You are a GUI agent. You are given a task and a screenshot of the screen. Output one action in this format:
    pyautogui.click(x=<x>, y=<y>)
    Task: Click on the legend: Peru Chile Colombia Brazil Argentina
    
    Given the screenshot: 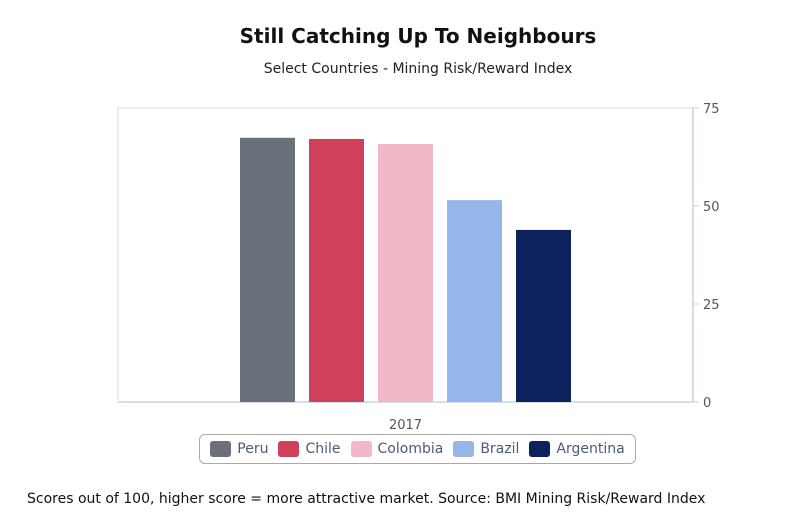 What is the action you would take?
    pyautogui.click(x=417, y=449)
    